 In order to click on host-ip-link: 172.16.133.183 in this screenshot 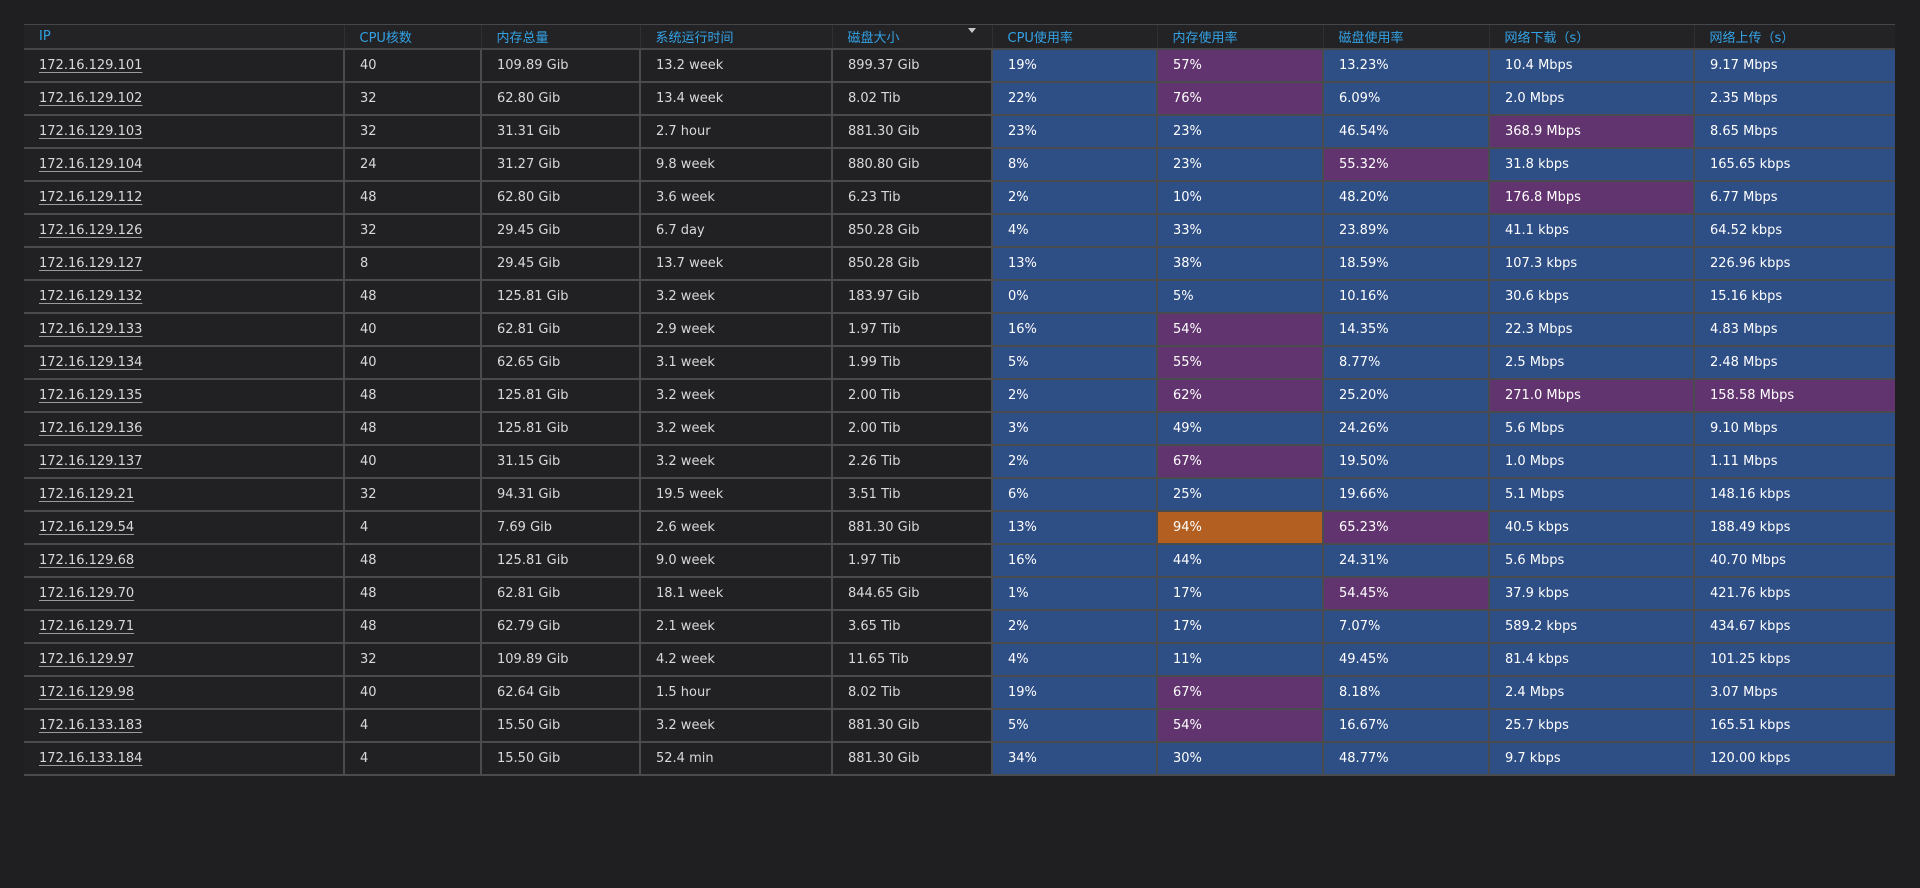, I will do `click(91, 725)`.